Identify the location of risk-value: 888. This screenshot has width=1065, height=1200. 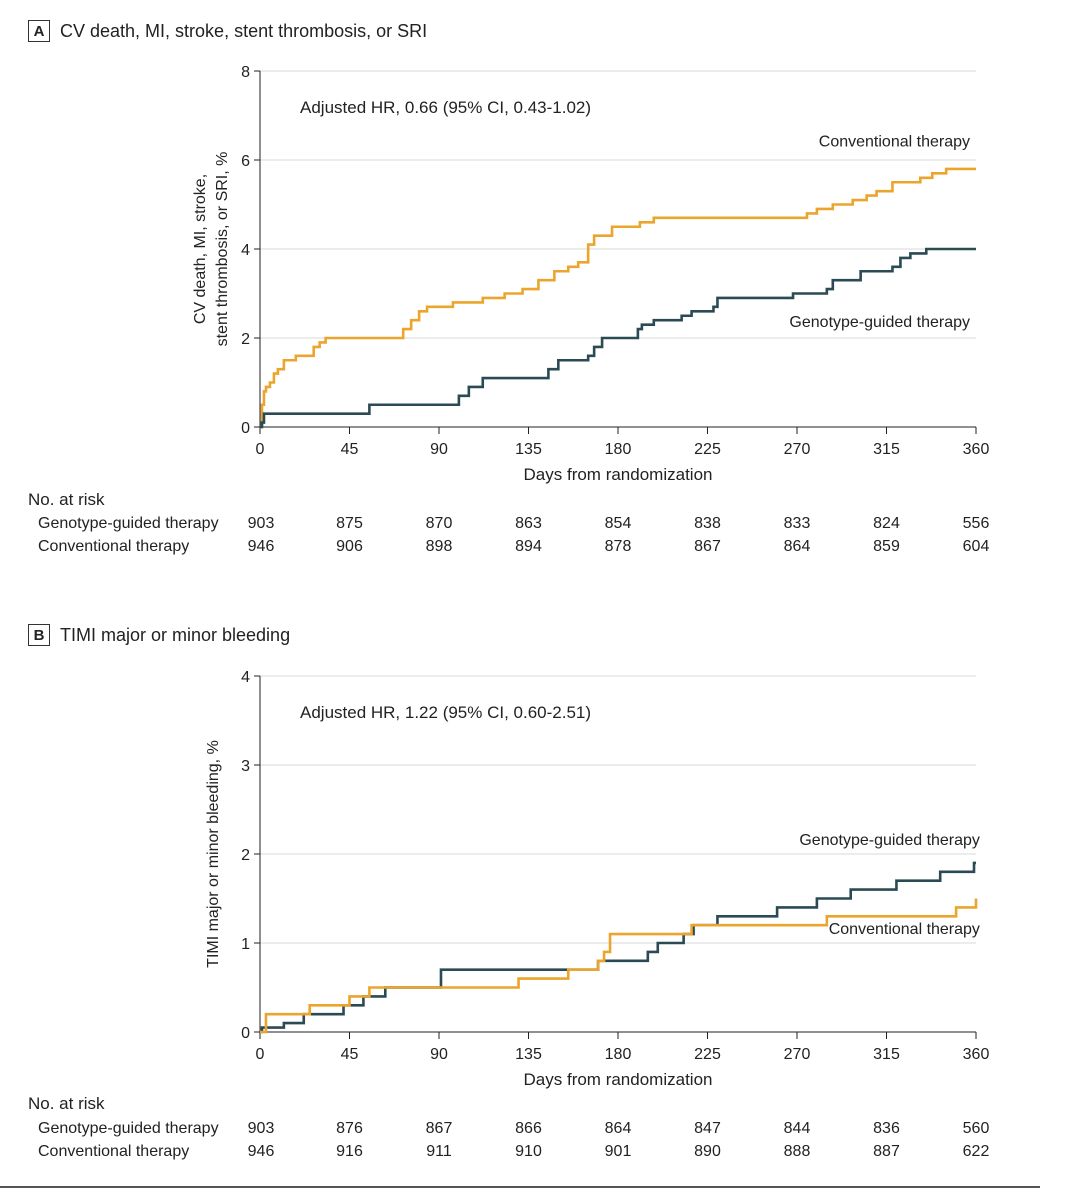
(797, 1151).